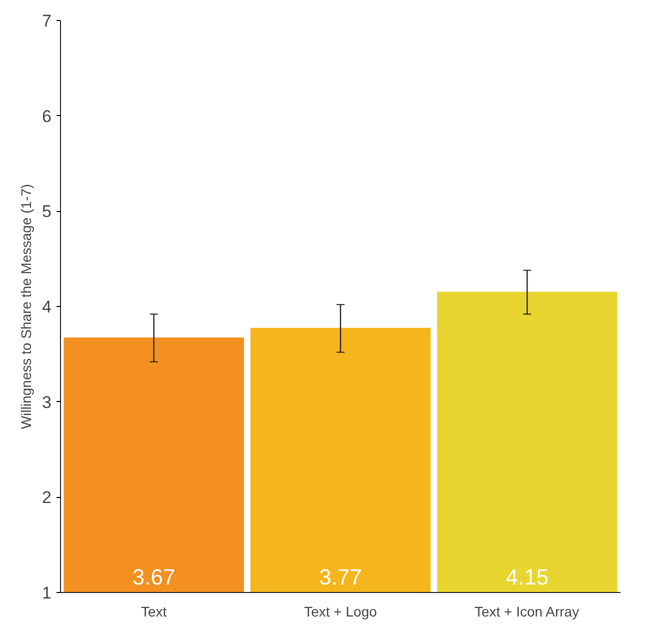  Describe the element at coordinates (153, 612) in the screenshot. I see `x-tick-label: Text` at that location.